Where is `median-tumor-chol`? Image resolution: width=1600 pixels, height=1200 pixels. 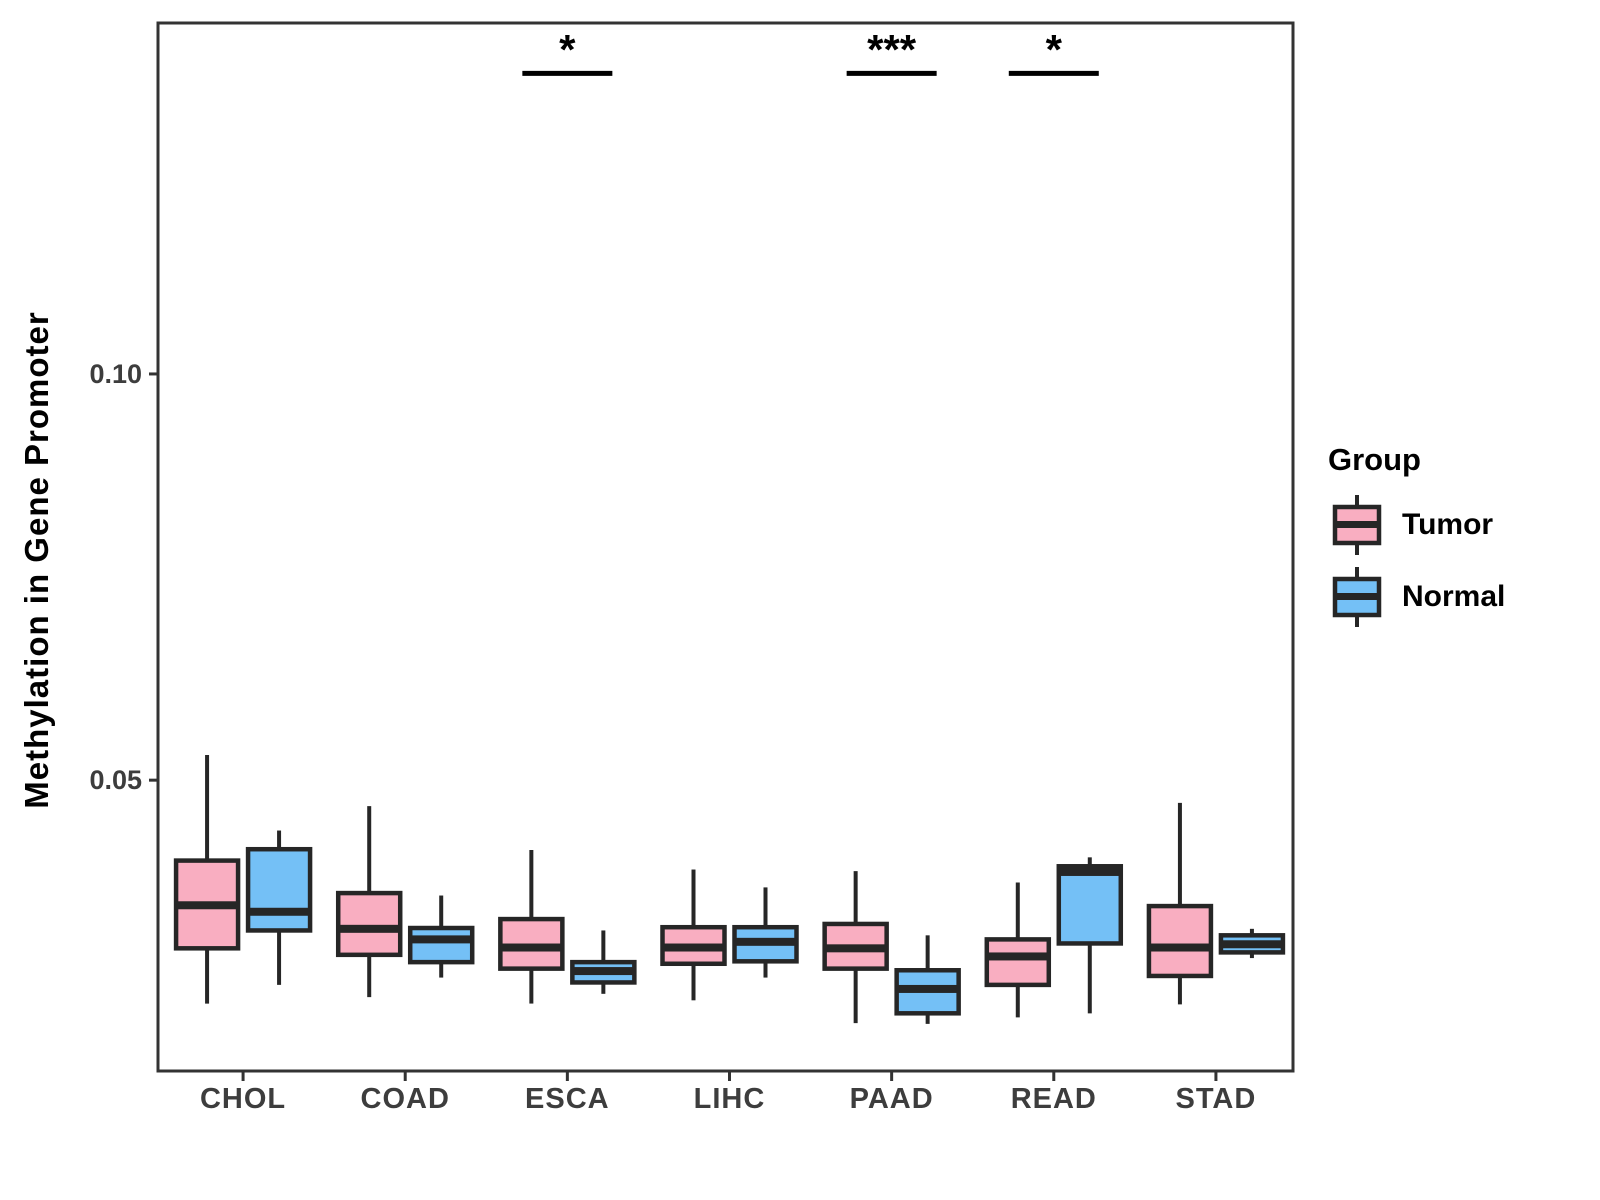 median-tumor-chol is located at coordinates (207, 905).